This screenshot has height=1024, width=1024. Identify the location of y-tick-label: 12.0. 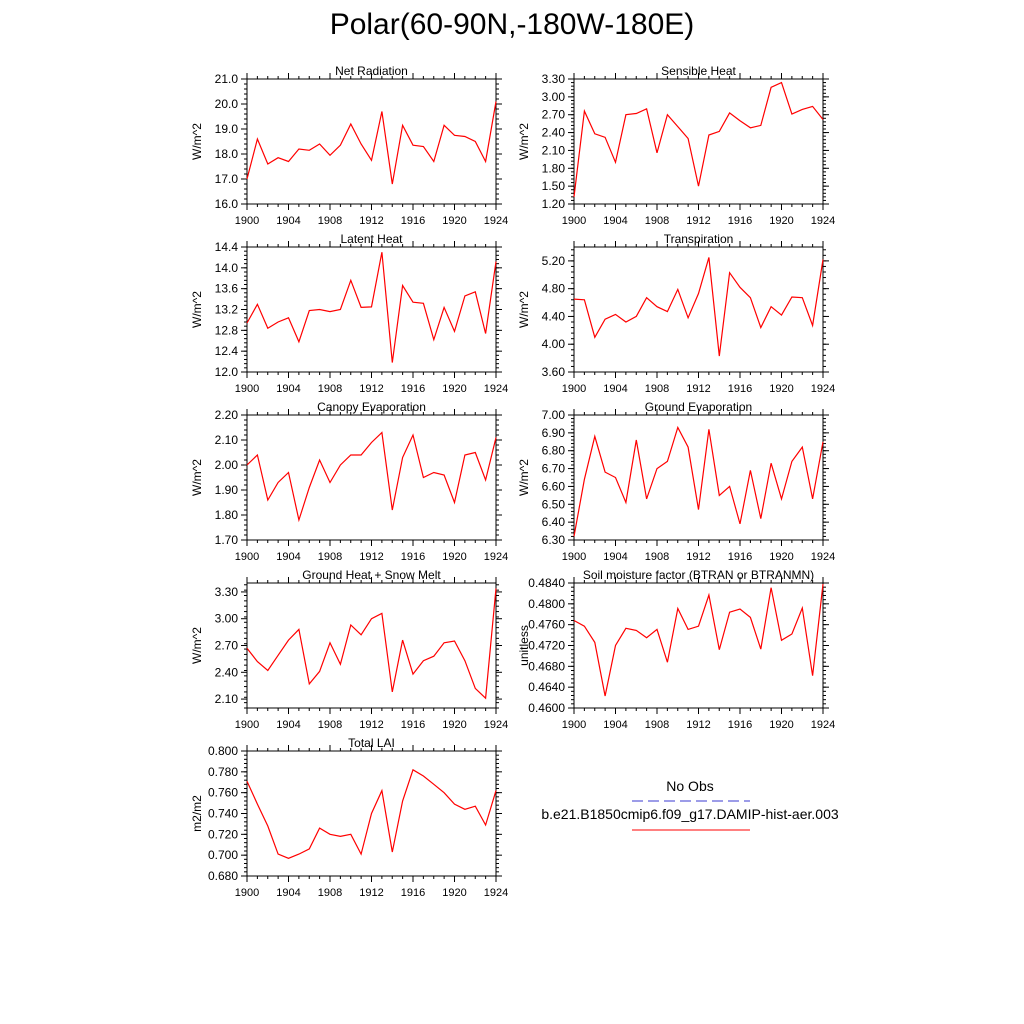
(227, 372).